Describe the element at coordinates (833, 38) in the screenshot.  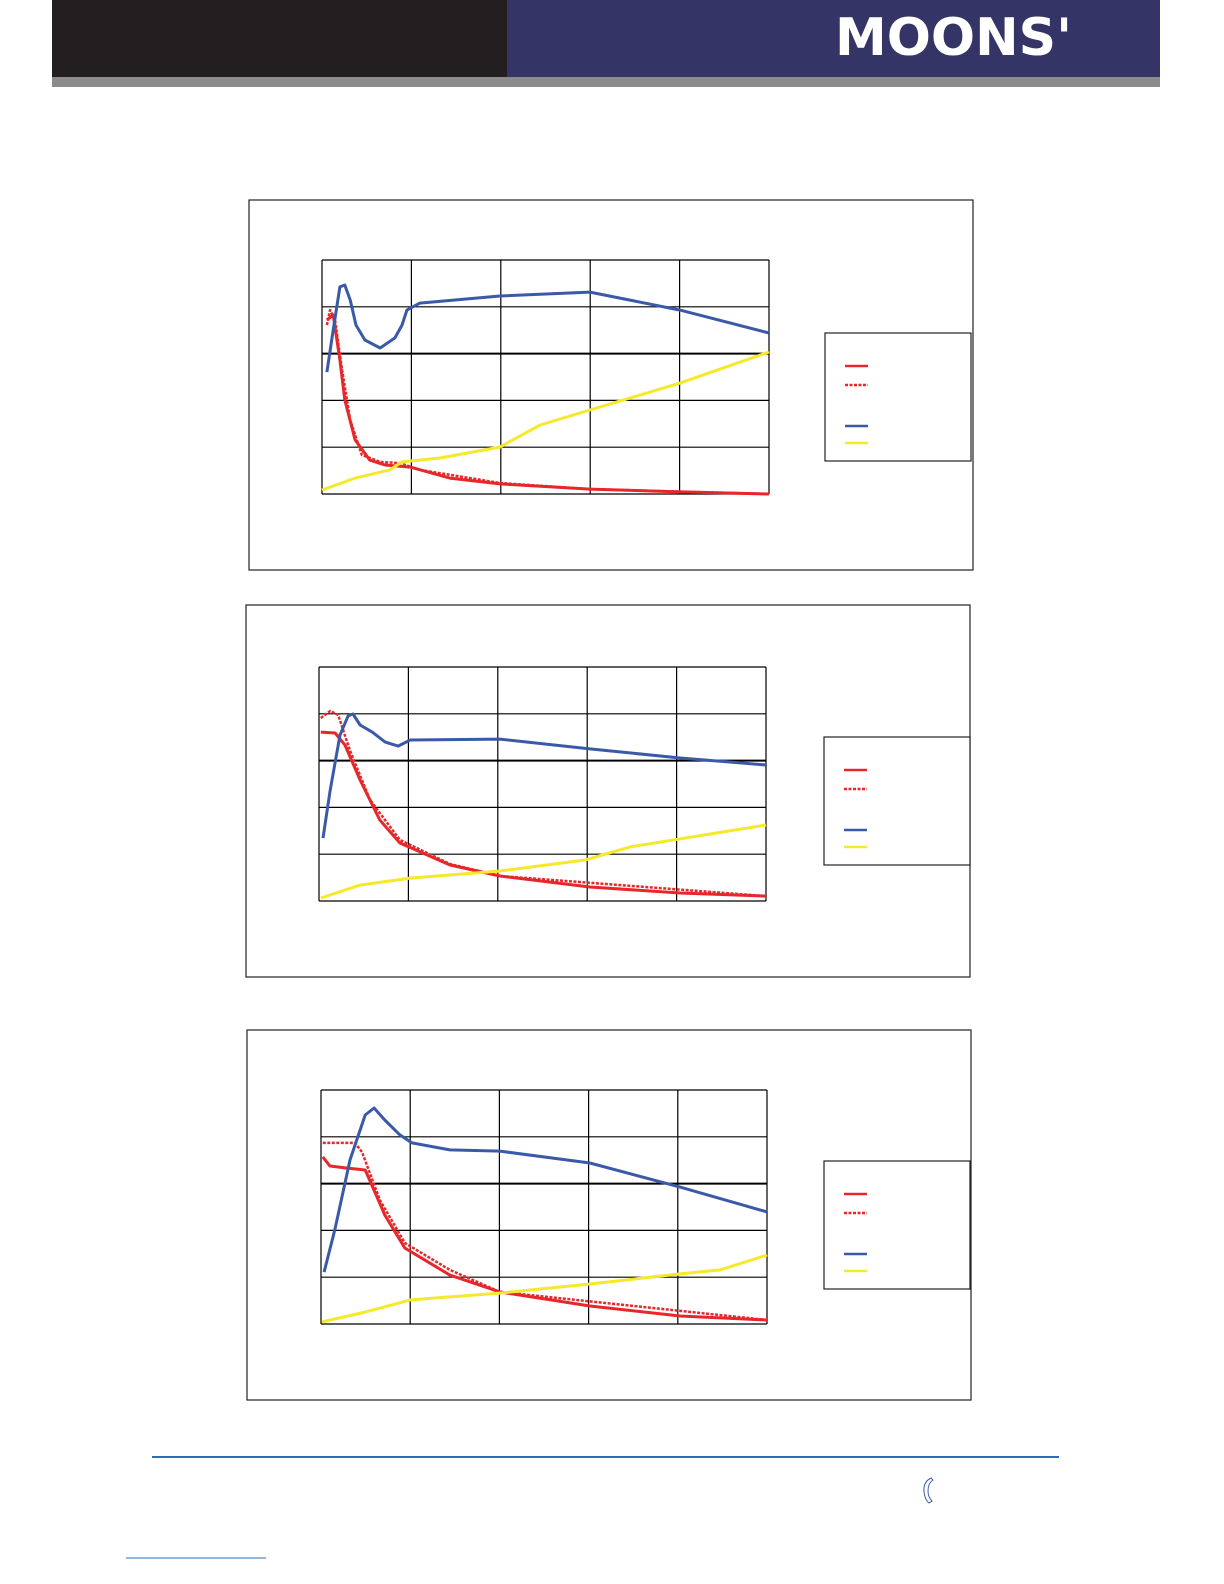
I see `header-navy` at that location.